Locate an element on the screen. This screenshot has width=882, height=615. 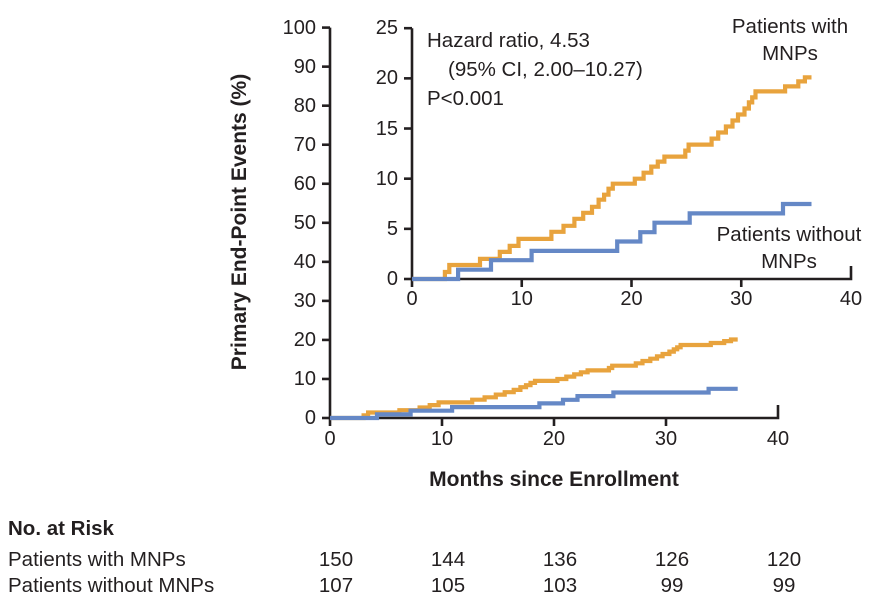
series-label-with-mnps-line1: Patients with is located at coordinates (790, 26).